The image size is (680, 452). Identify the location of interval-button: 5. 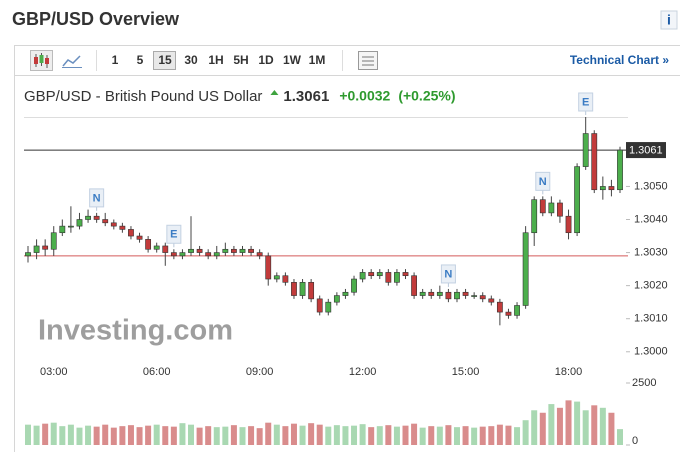
(140, 60).